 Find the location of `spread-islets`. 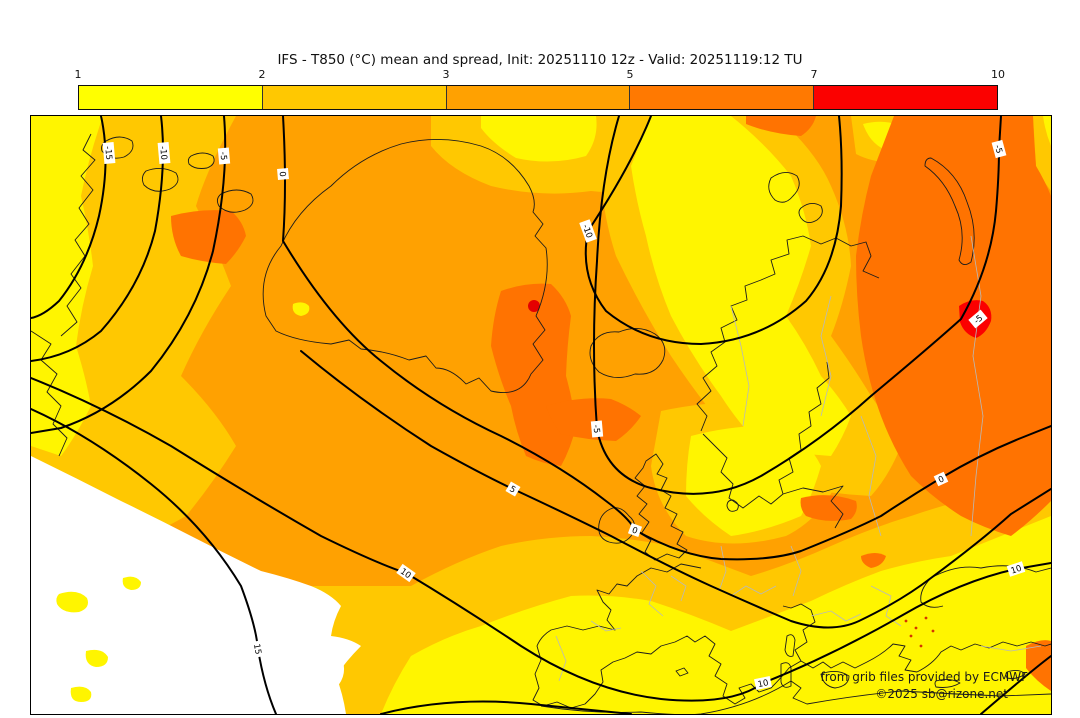

spread-islets is located at coordinates (98, 639).